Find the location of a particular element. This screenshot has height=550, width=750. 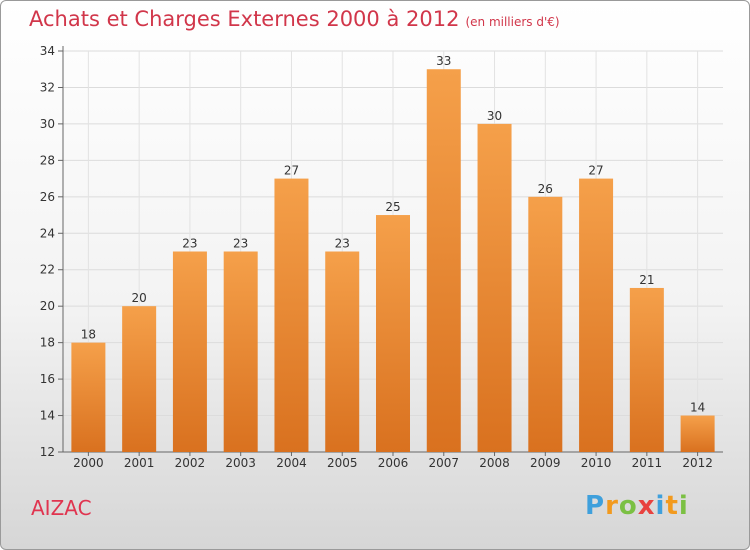

x-tick-label: 2010 is located at coordinates (596, 463).